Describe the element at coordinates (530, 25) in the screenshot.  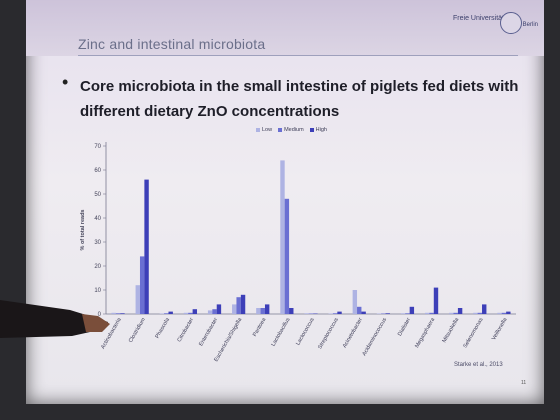
I see `university-city: Berlin` at that location.